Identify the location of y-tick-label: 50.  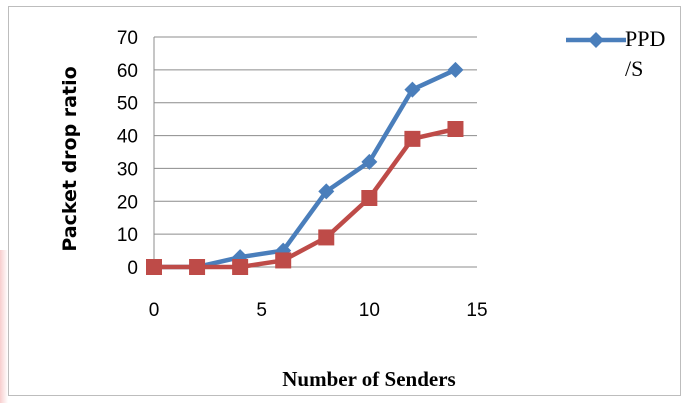
(127, 104).